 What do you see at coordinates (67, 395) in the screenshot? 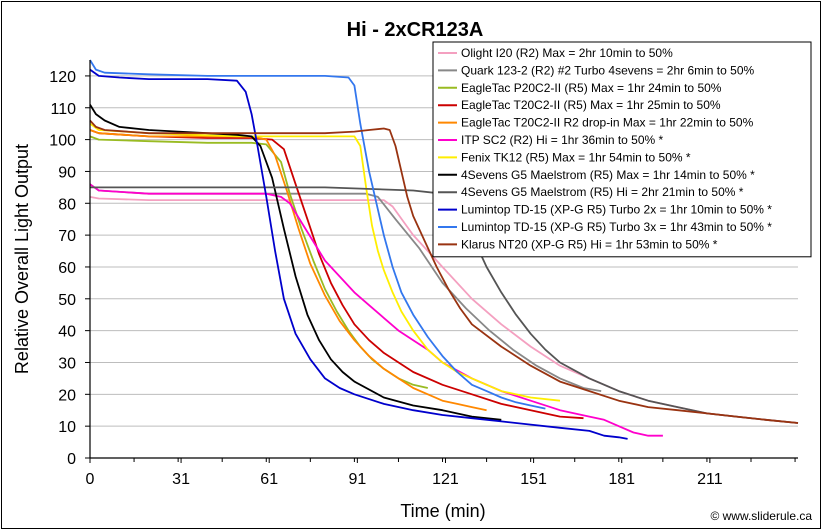
I see `y-tick-label: 20` at bounding box center [67, 395].